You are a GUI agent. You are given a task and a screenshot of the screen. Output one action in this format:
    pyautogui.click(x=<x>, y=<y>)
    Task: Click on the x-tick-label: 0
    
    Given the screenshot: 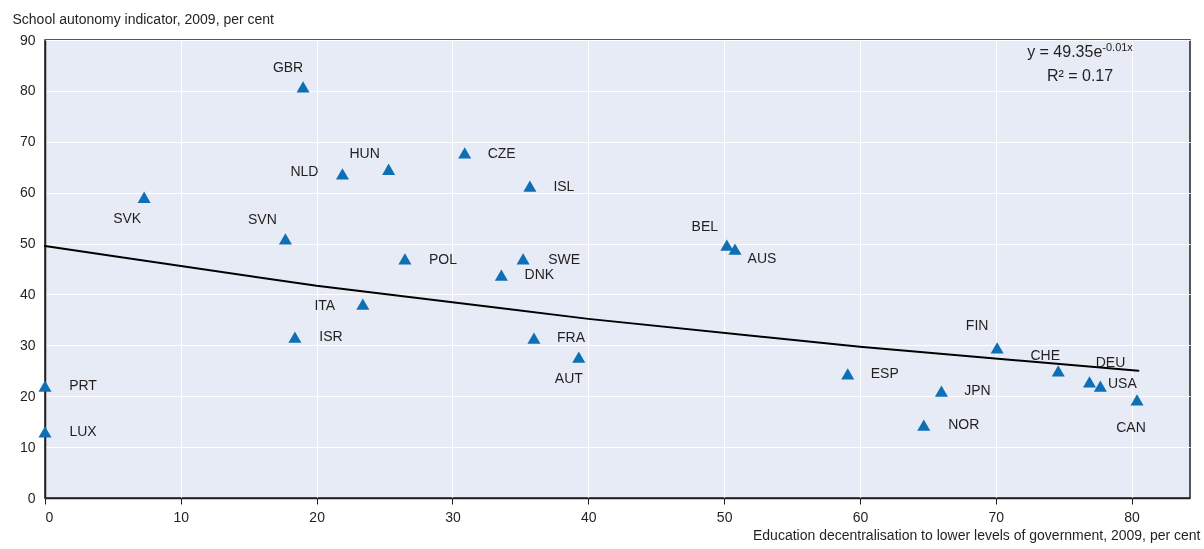 What is the action you would take?
    pyautogui.click(x=49, y=516)
    